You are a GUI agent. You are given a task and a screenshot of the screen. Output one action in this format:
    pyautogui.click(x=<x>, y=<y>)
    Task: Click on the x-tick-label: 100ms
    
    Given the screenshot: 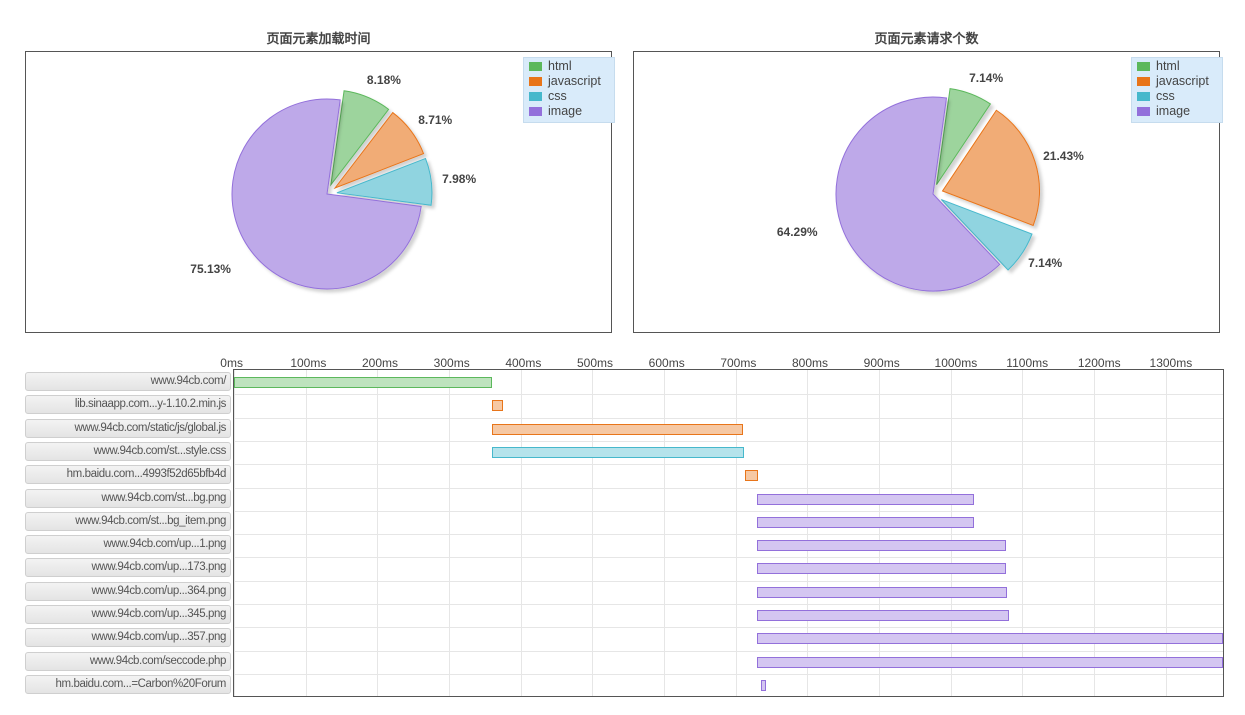 What is the action you would take?
    pyautogui.click(x=308, y=363)
    